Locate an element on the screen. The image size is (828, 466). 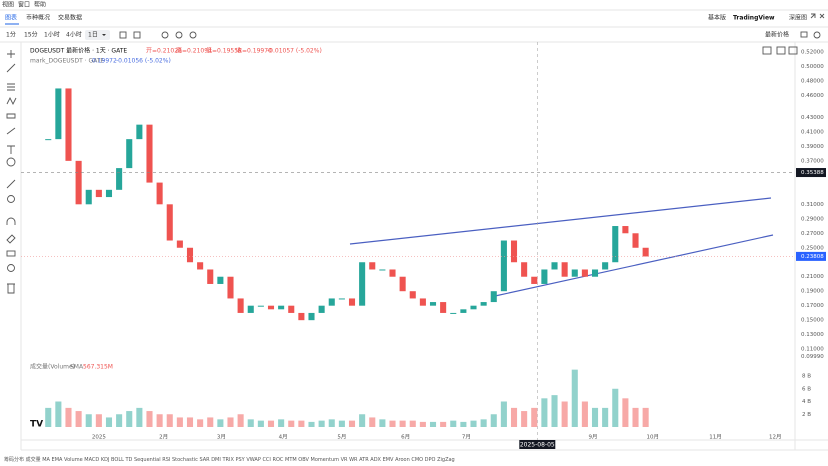
y-tick-label: 0.46000 is located at coordinates (812, 96).